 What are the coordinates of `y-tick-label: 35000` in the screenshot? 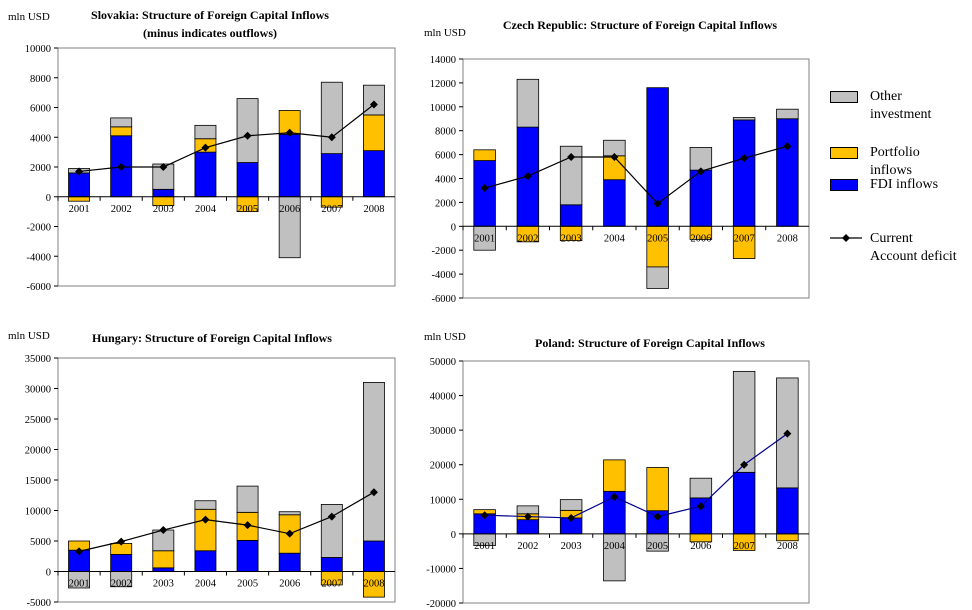 It's located at (38, 359).